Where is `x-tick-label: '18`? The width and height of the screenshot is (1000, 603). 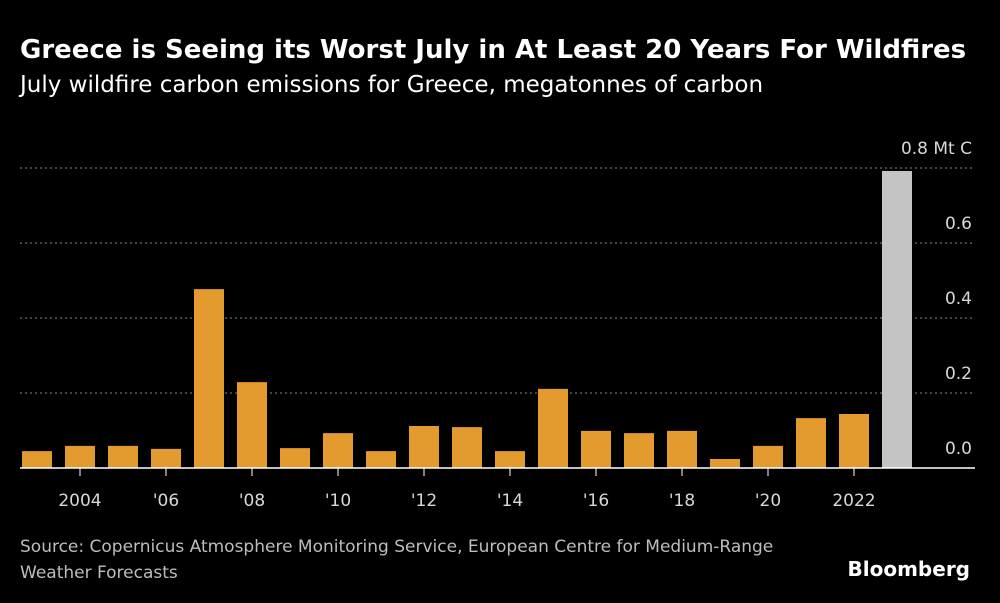
x-tick-label: '18 is located at coordinates (682, 501).